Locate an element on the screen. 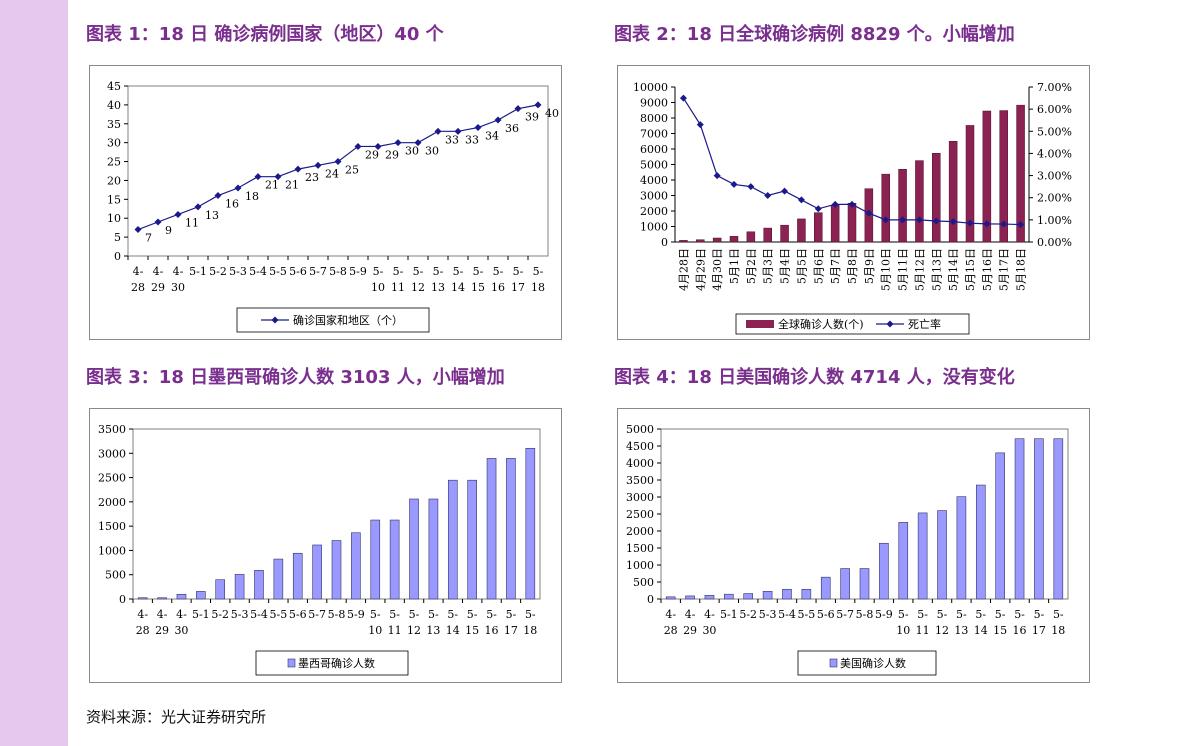  chart2-ytick-label: 0 is located at coordinates (664, 242).